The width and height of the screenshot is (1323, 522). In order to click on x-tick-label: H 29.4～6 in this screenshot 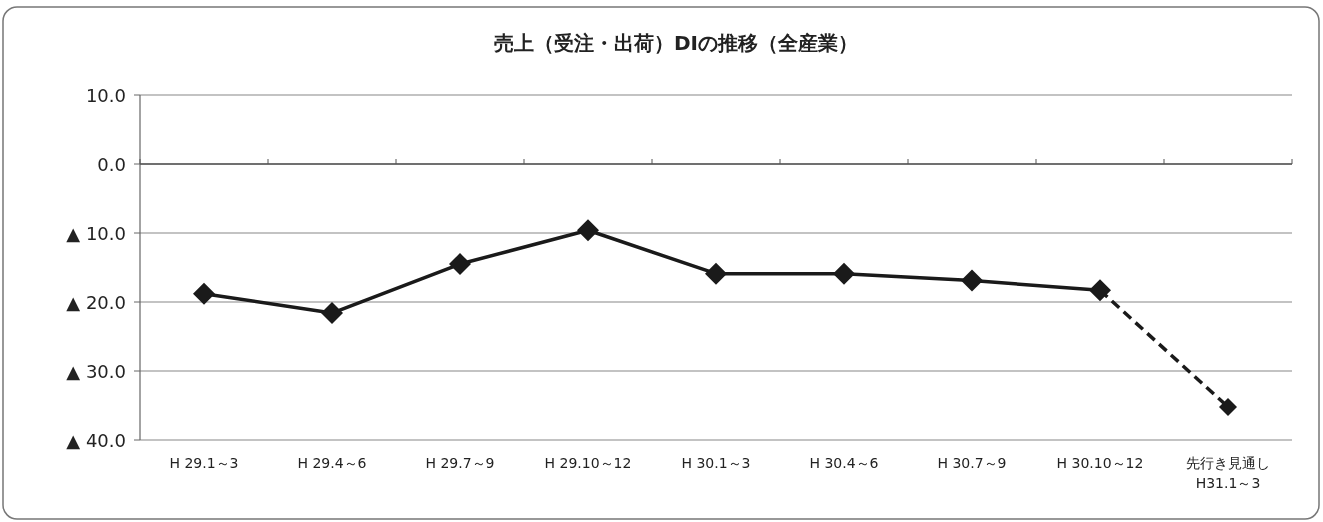, I will do `click(332, 463)`.